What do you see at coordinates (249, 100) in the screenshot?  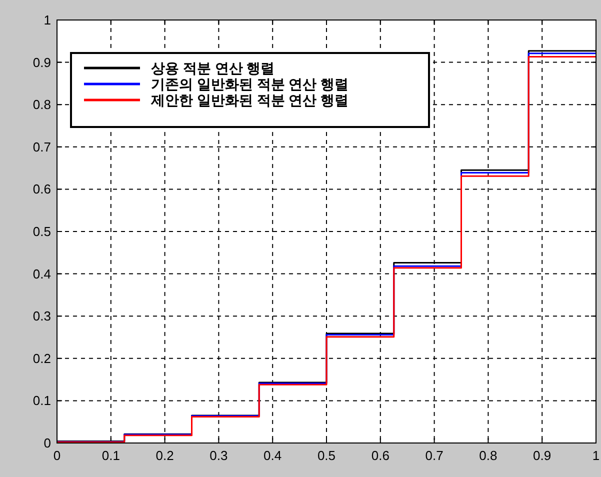 I see `legend-label: 제안한 일반화된 적분 연산 행렬` at bounding box center [249, 100].